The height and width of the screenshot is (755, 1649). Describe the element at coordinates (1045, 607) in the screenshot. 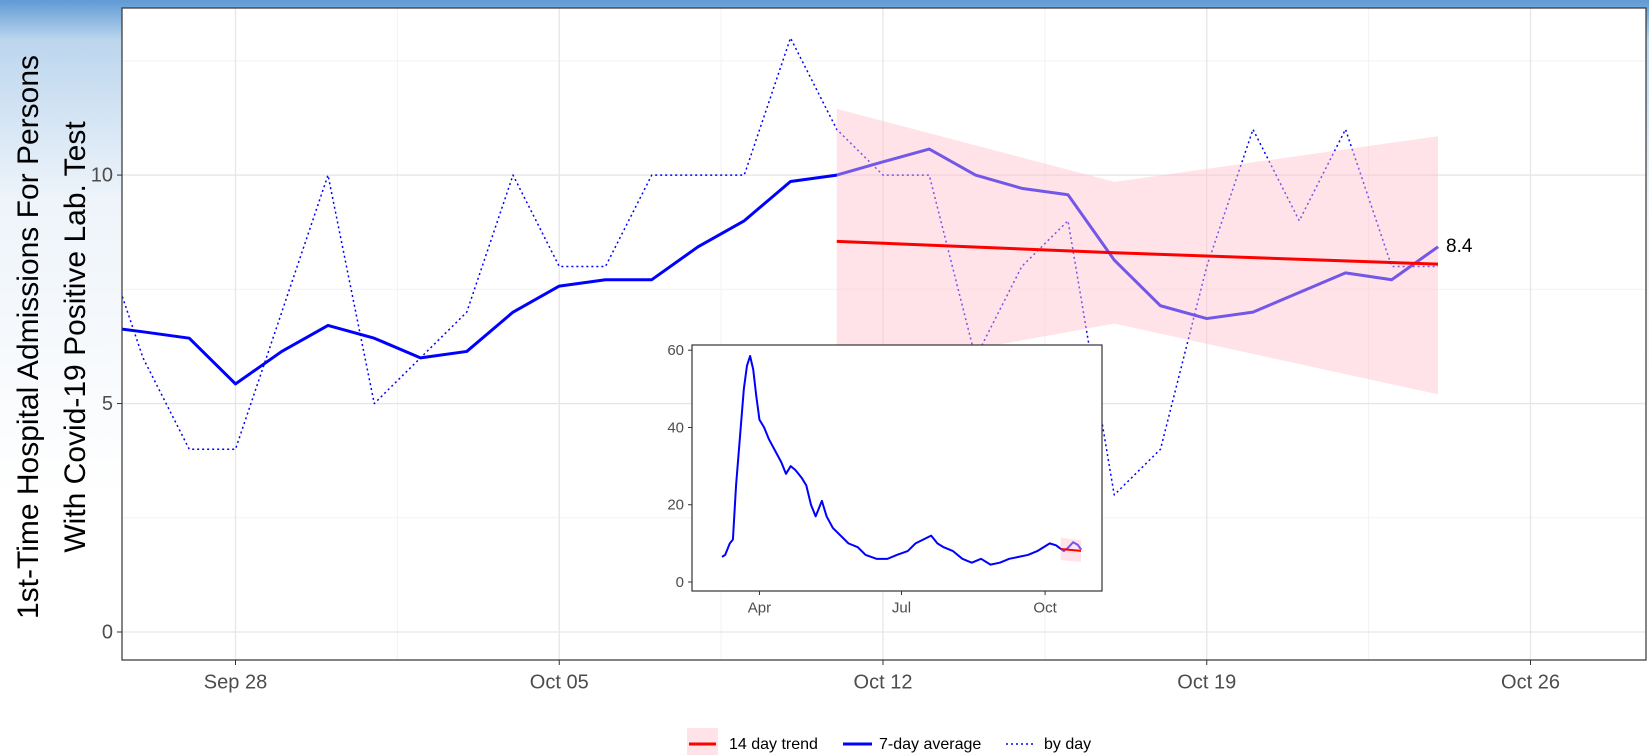

I see `x-tick-label: Oct` at that location.